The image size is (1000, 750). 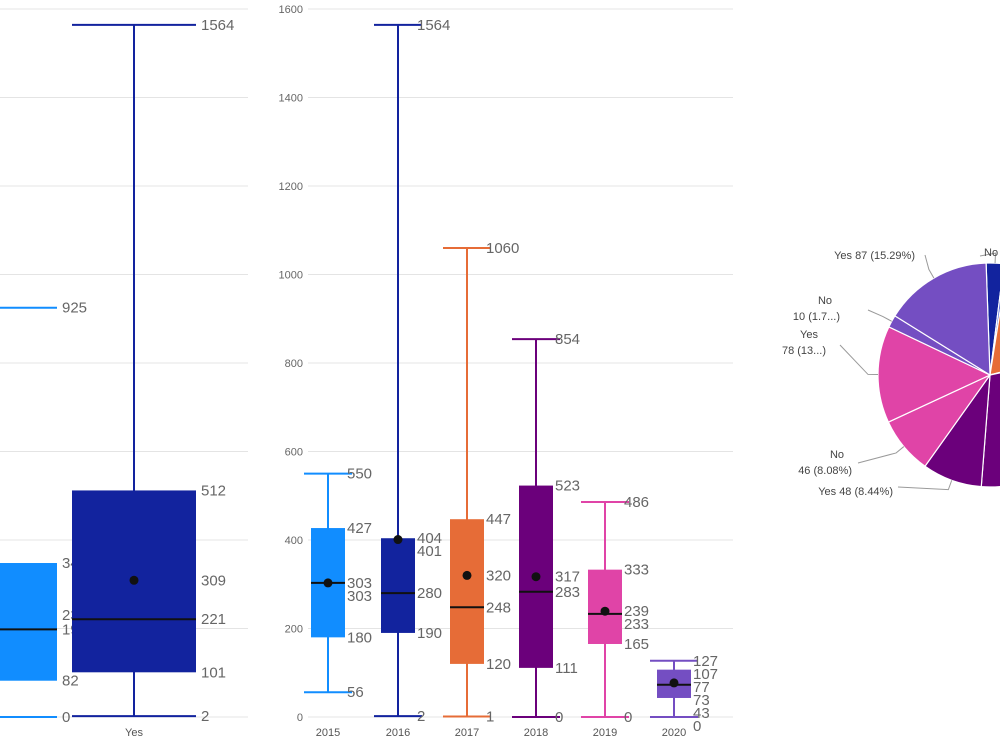 I want to click on value-label-median: 283, so click(x=567, y=592).